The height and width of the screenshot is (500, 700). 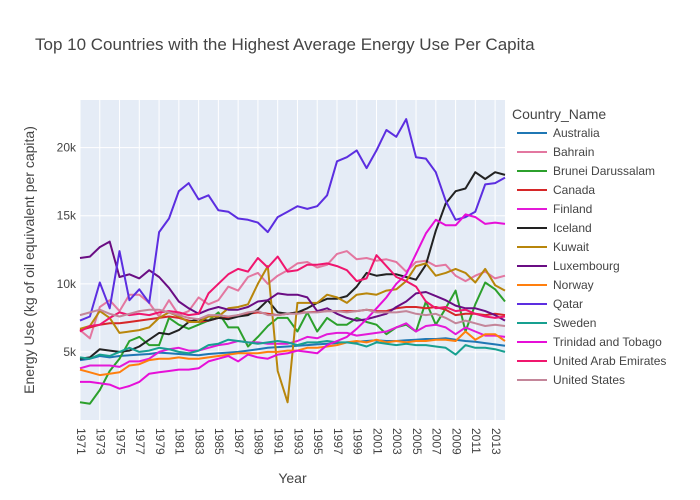 What do you see at coordinates (160, 441) in the screenshot?
I see `x-tick-label: 1979` at bounding box center [160, 441].